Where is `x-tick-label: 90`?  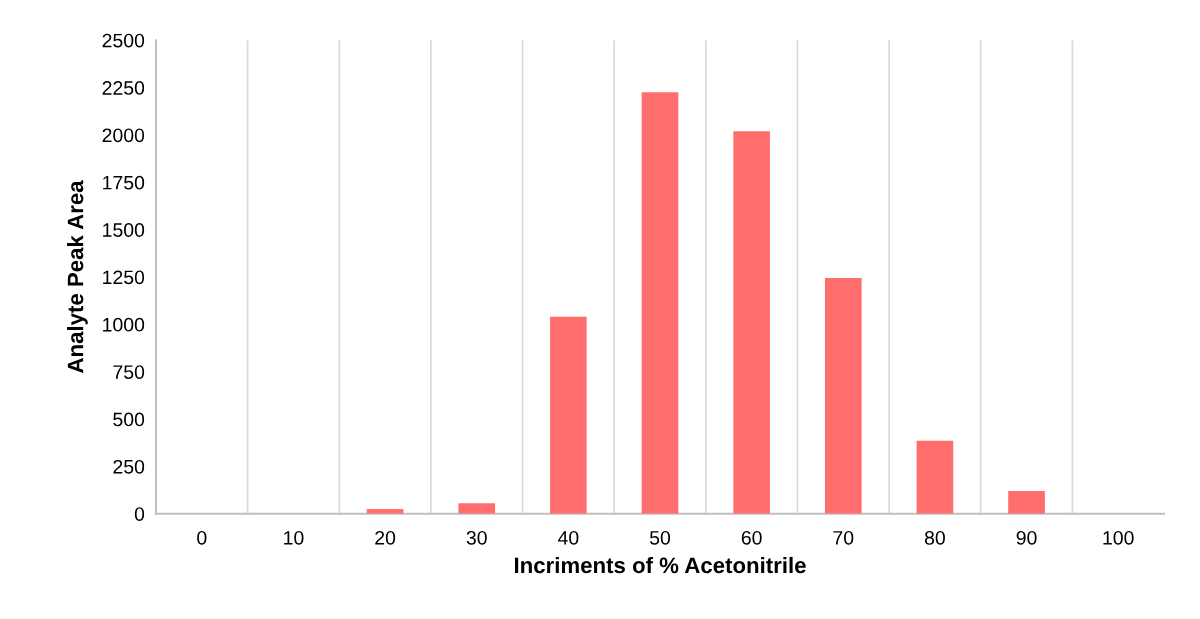 x-tick-label: 90 is located at coordinates (1026, 537).